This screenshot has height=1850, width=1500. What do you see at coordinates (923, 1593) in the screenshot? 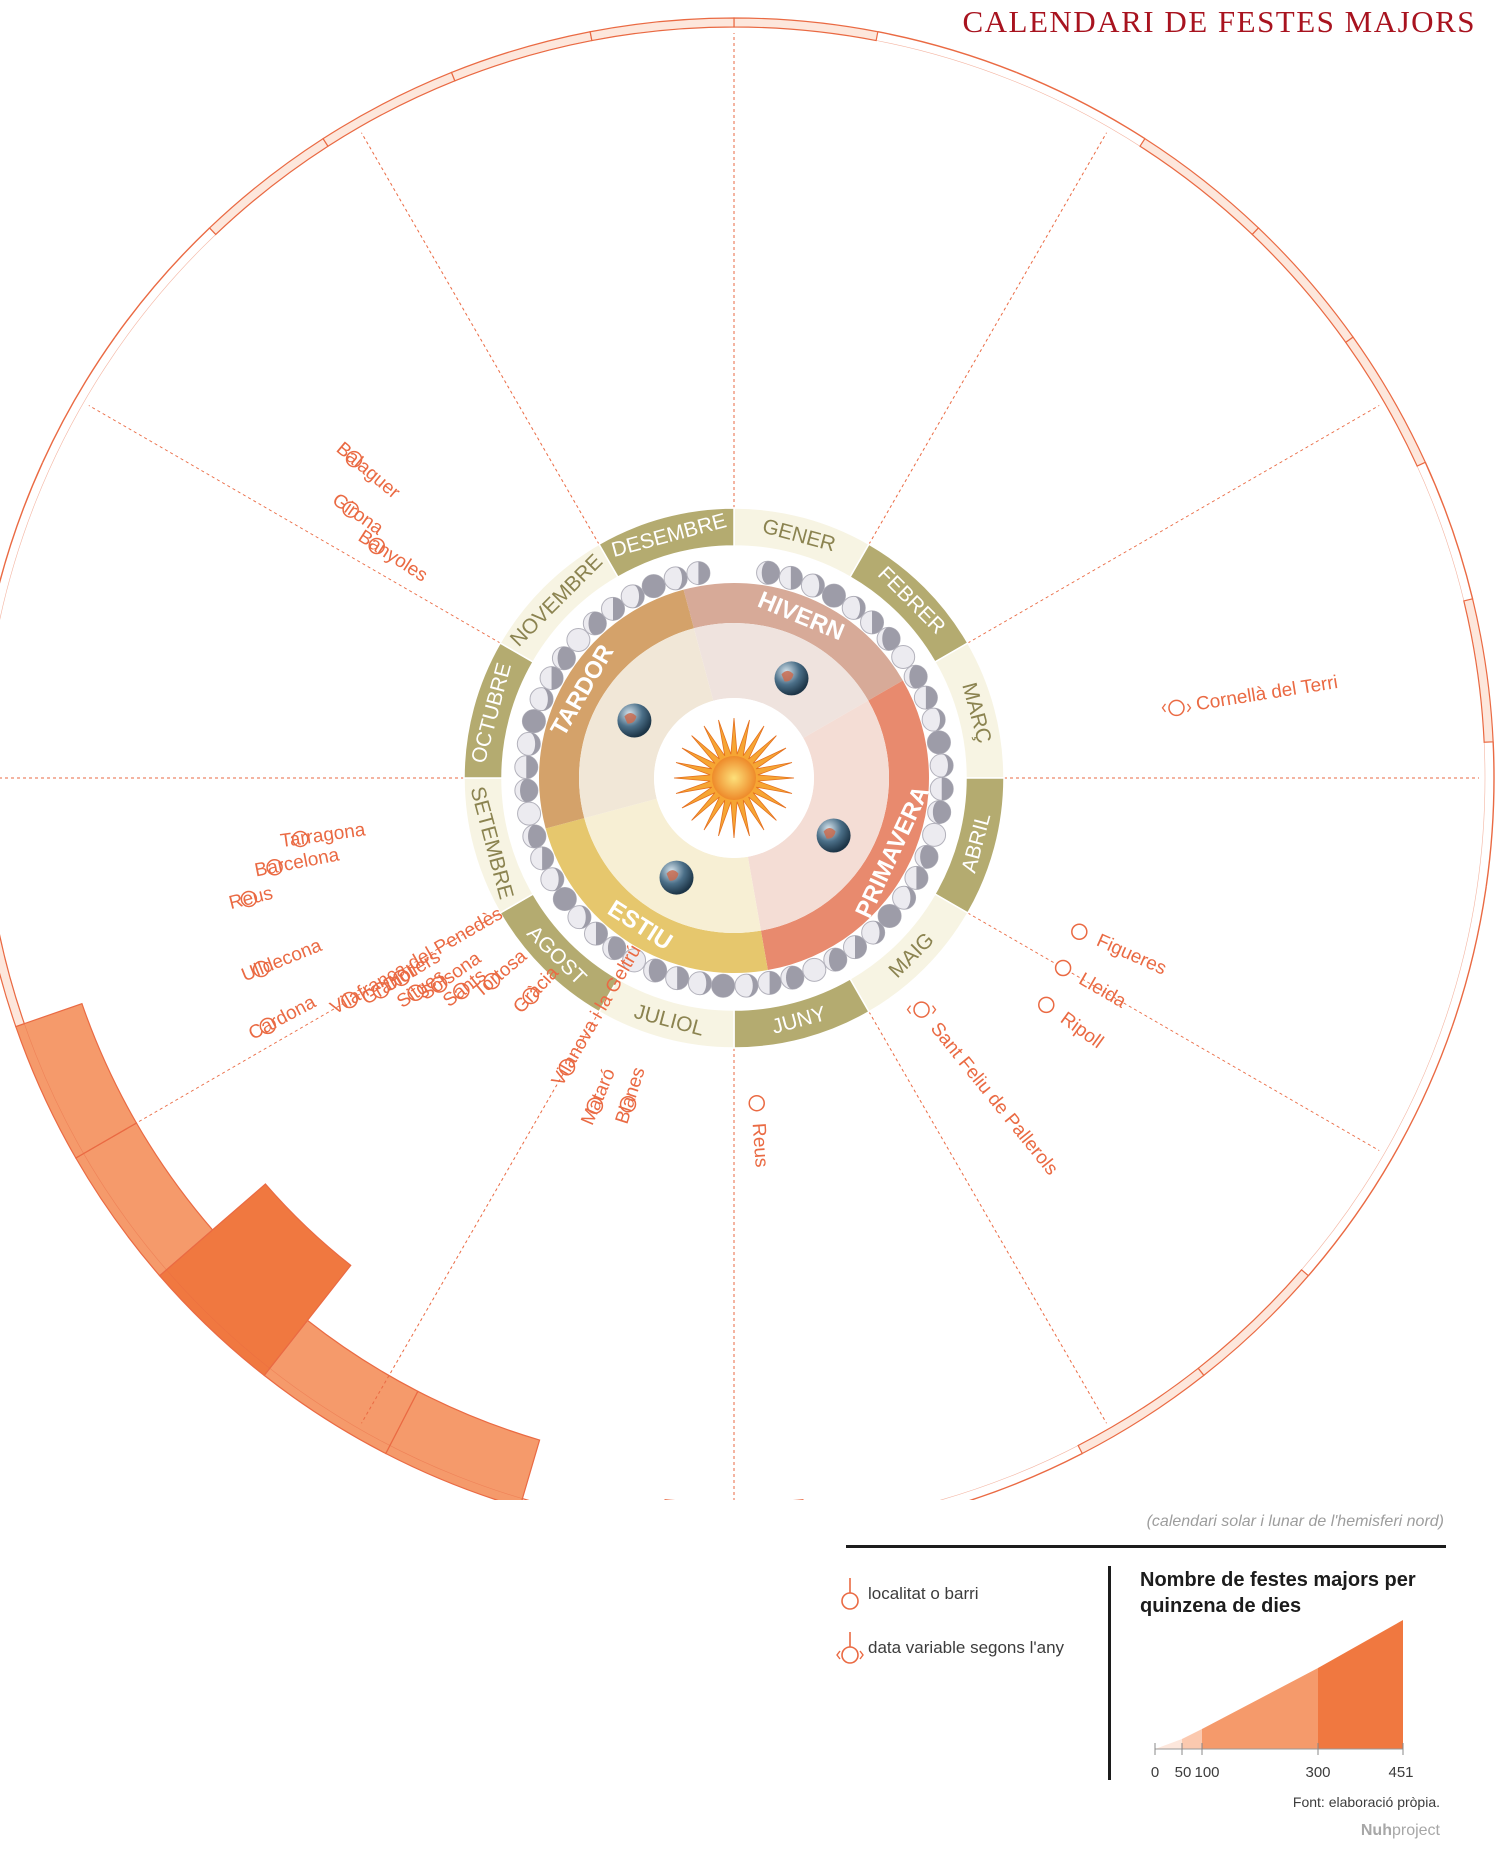
I see `legend-fixed-label: localitat o barri` at bounding box center [923, 1593].